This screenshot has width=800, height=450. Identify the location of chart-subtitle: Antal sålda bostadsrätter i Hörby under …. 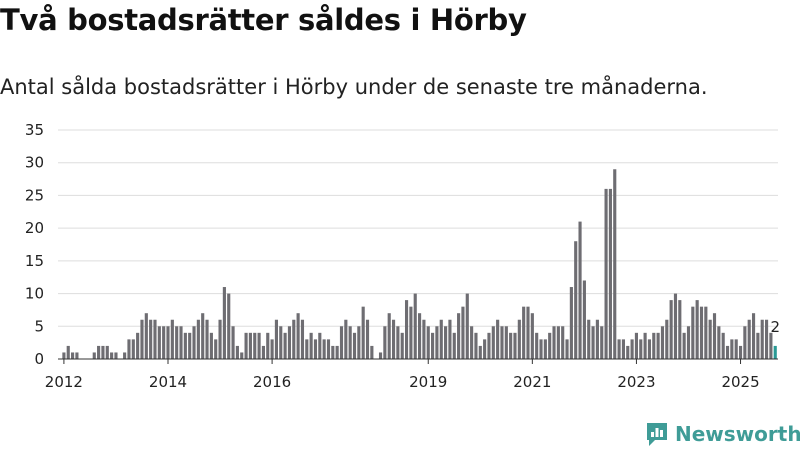
(354, 87).